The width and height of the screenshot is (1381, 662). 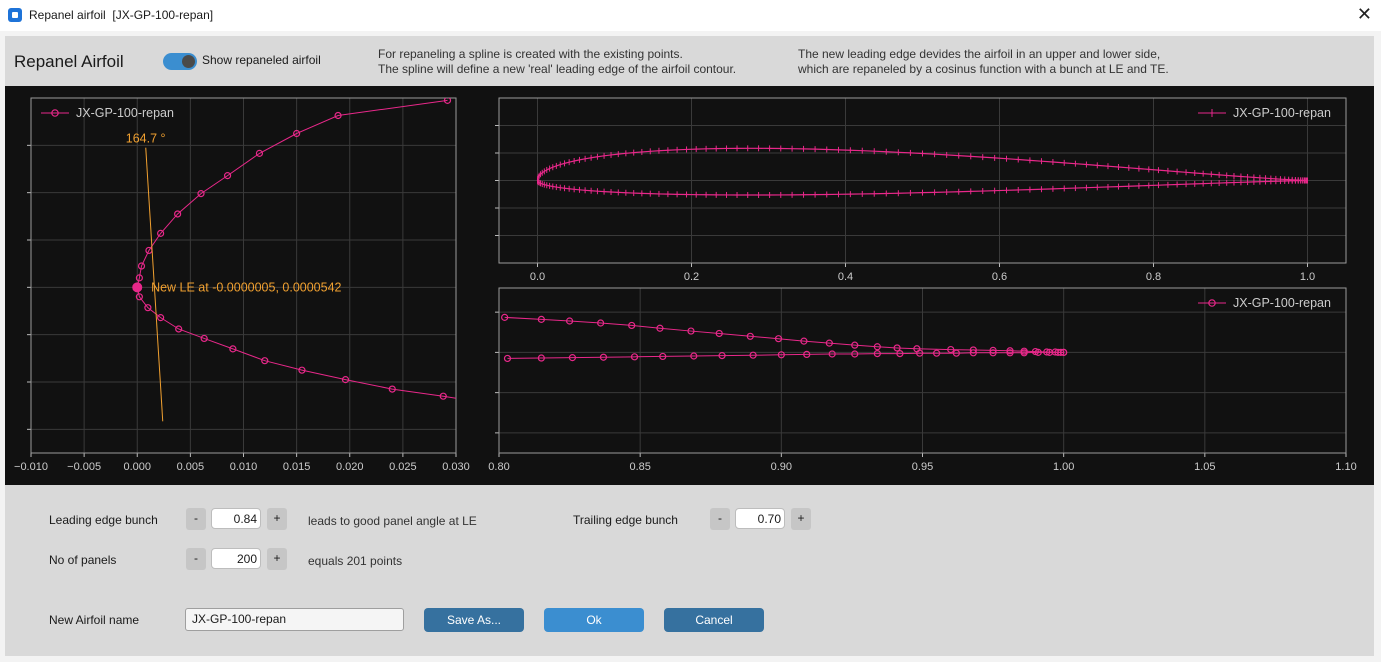 I want to click on le-series, so click(x=298, y=260).